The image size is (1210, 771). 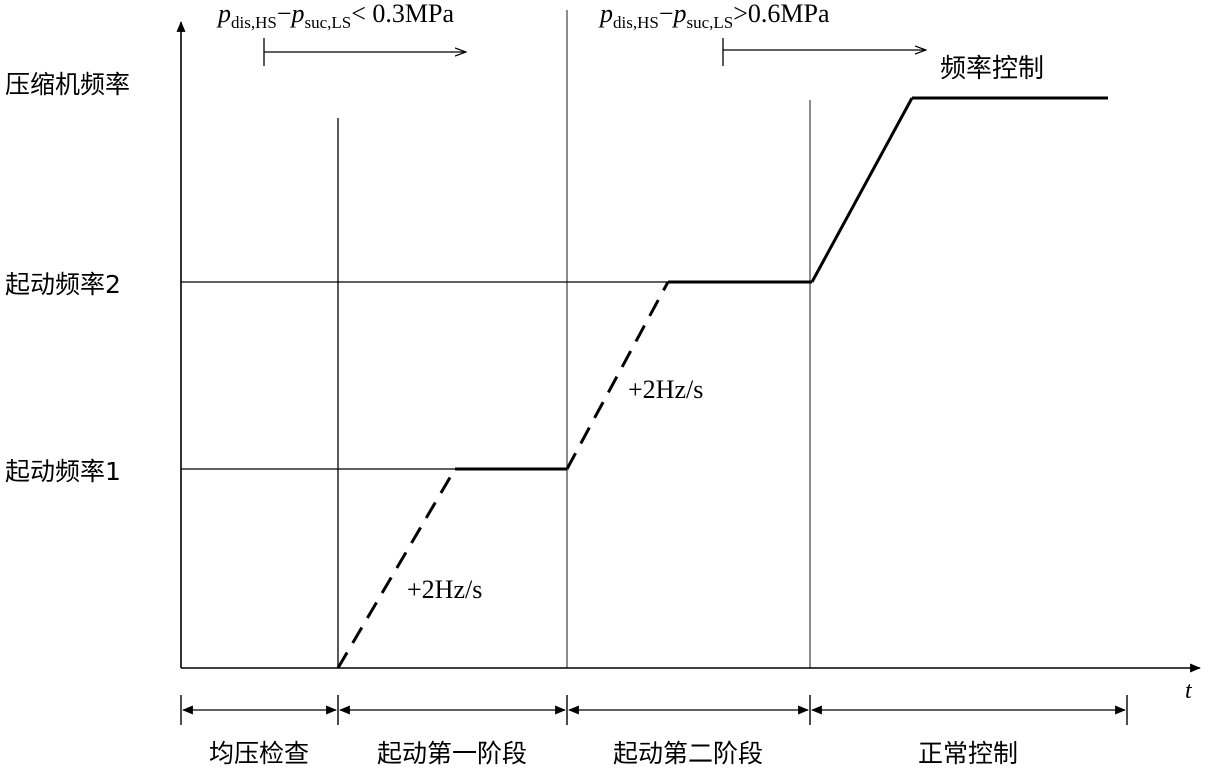 I want to click on phase-span-bar, so click(x=654, y=710).